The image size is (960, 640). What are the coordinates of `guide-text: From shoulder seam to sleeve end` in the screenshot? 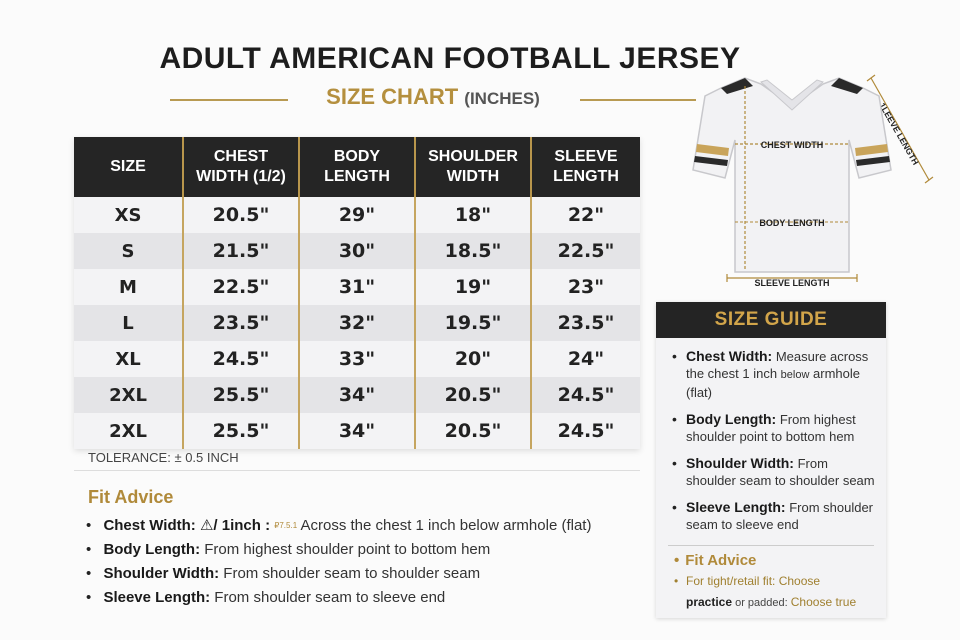 It's located at (780, 516).